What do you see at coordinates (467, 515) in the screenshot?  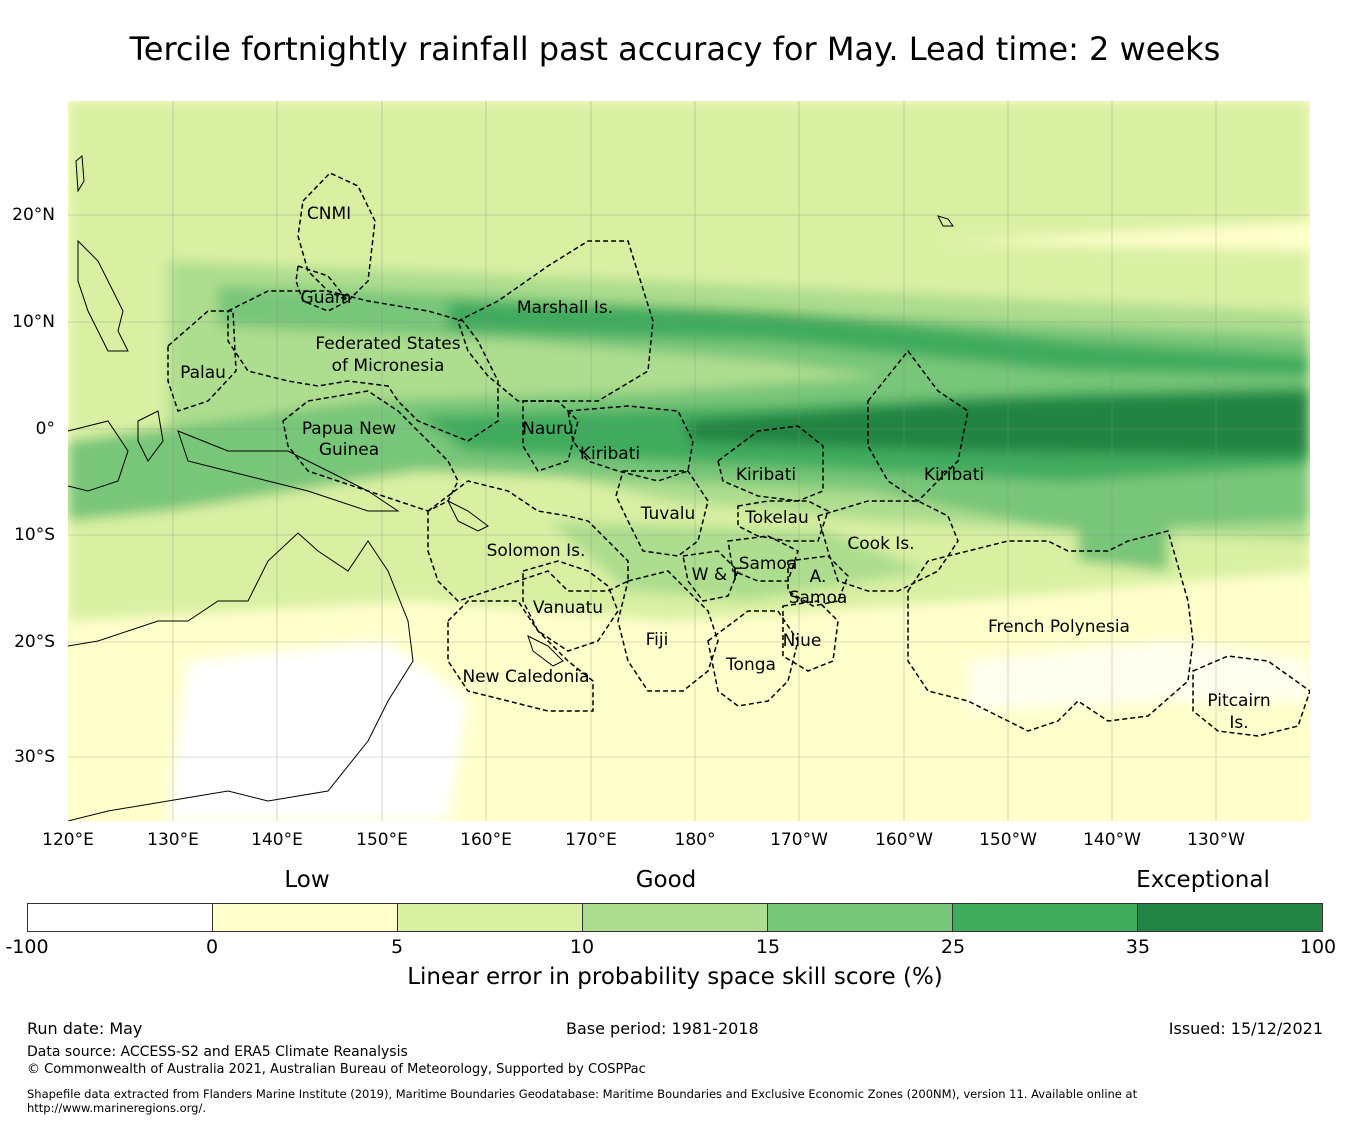 I see `solomon-coast` at bounding box center [467, 515].